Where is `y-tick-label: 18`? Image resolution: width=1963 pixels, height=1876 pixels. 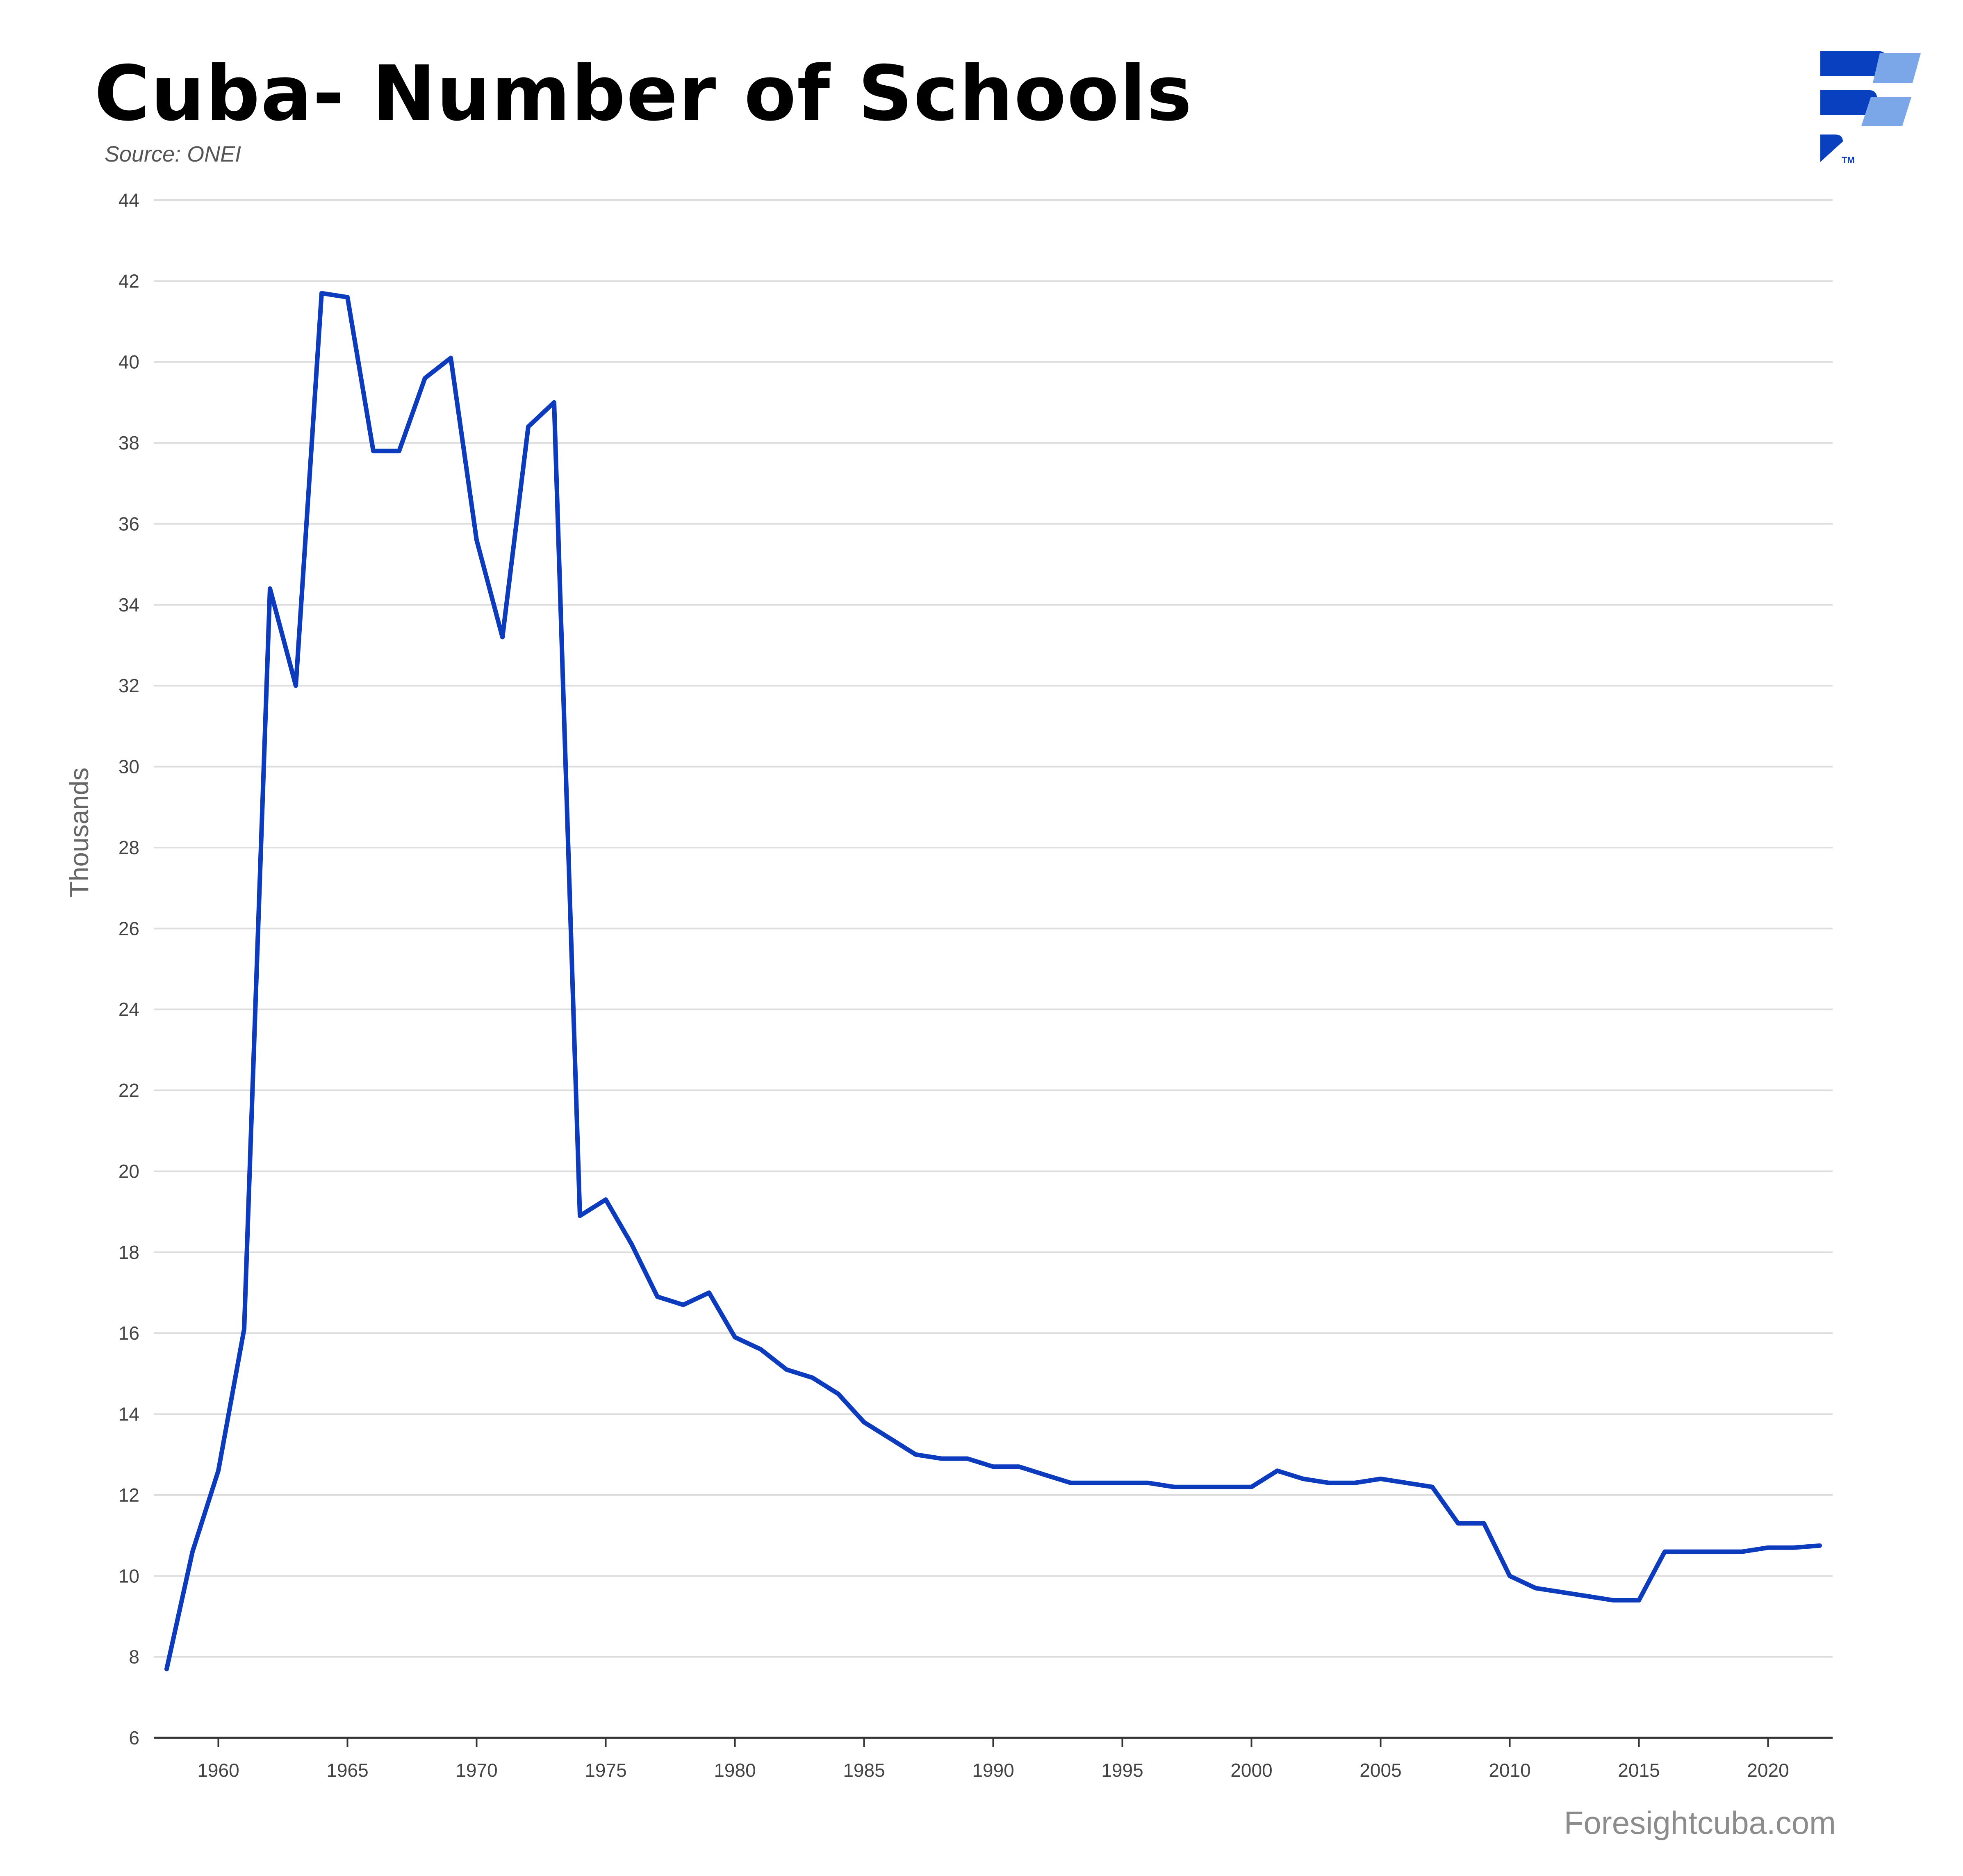 y-tick-label: 18 is located at coordinates (128, 1252).